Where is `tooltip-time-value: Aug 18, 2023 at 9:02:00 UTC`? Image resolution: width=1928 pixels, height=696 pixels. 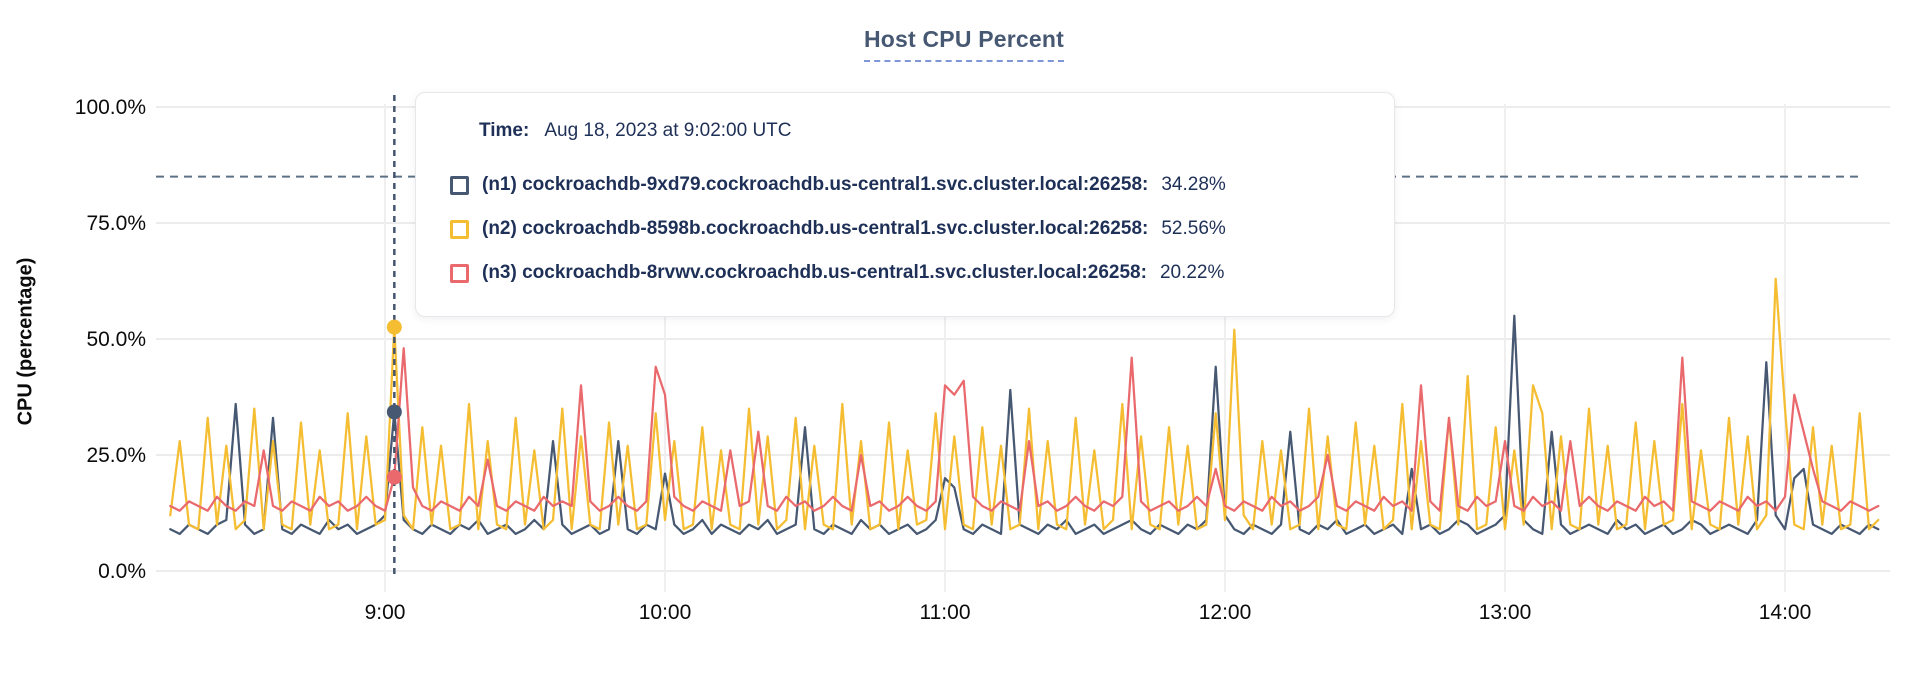 tooltip-time-value: Aug 18, 2023 at 9:02:00 UTC is located at coordinates (668, 130).